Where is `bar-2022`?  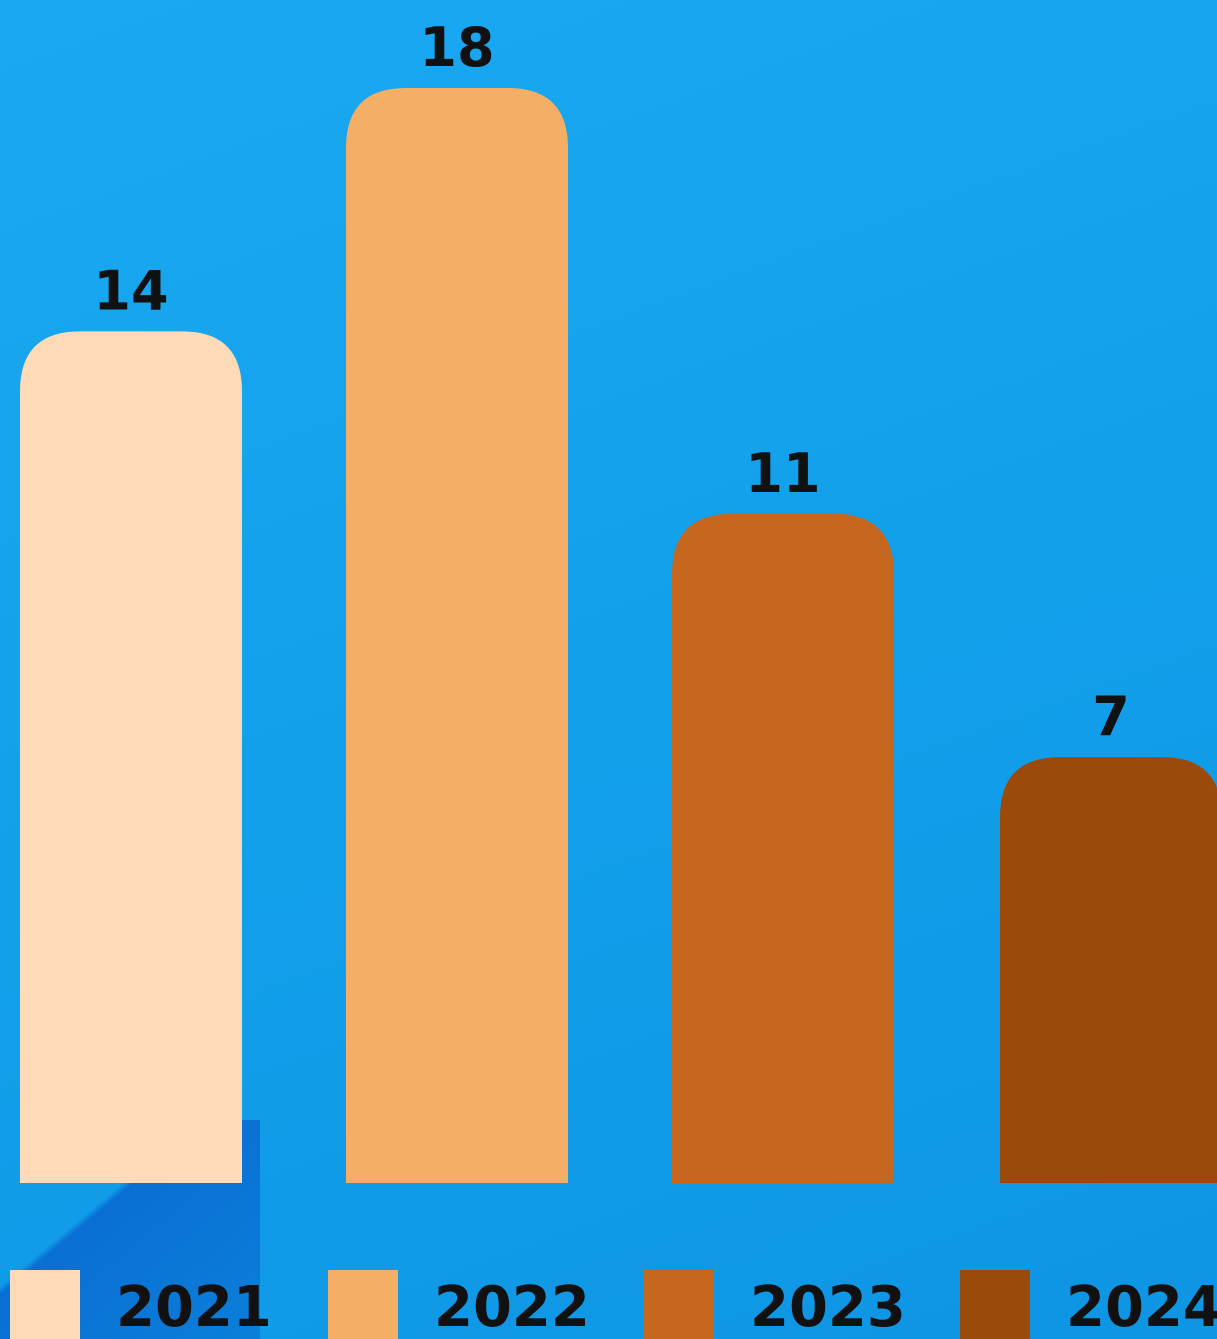
bar-2022 is located at coordinates (457, 635).